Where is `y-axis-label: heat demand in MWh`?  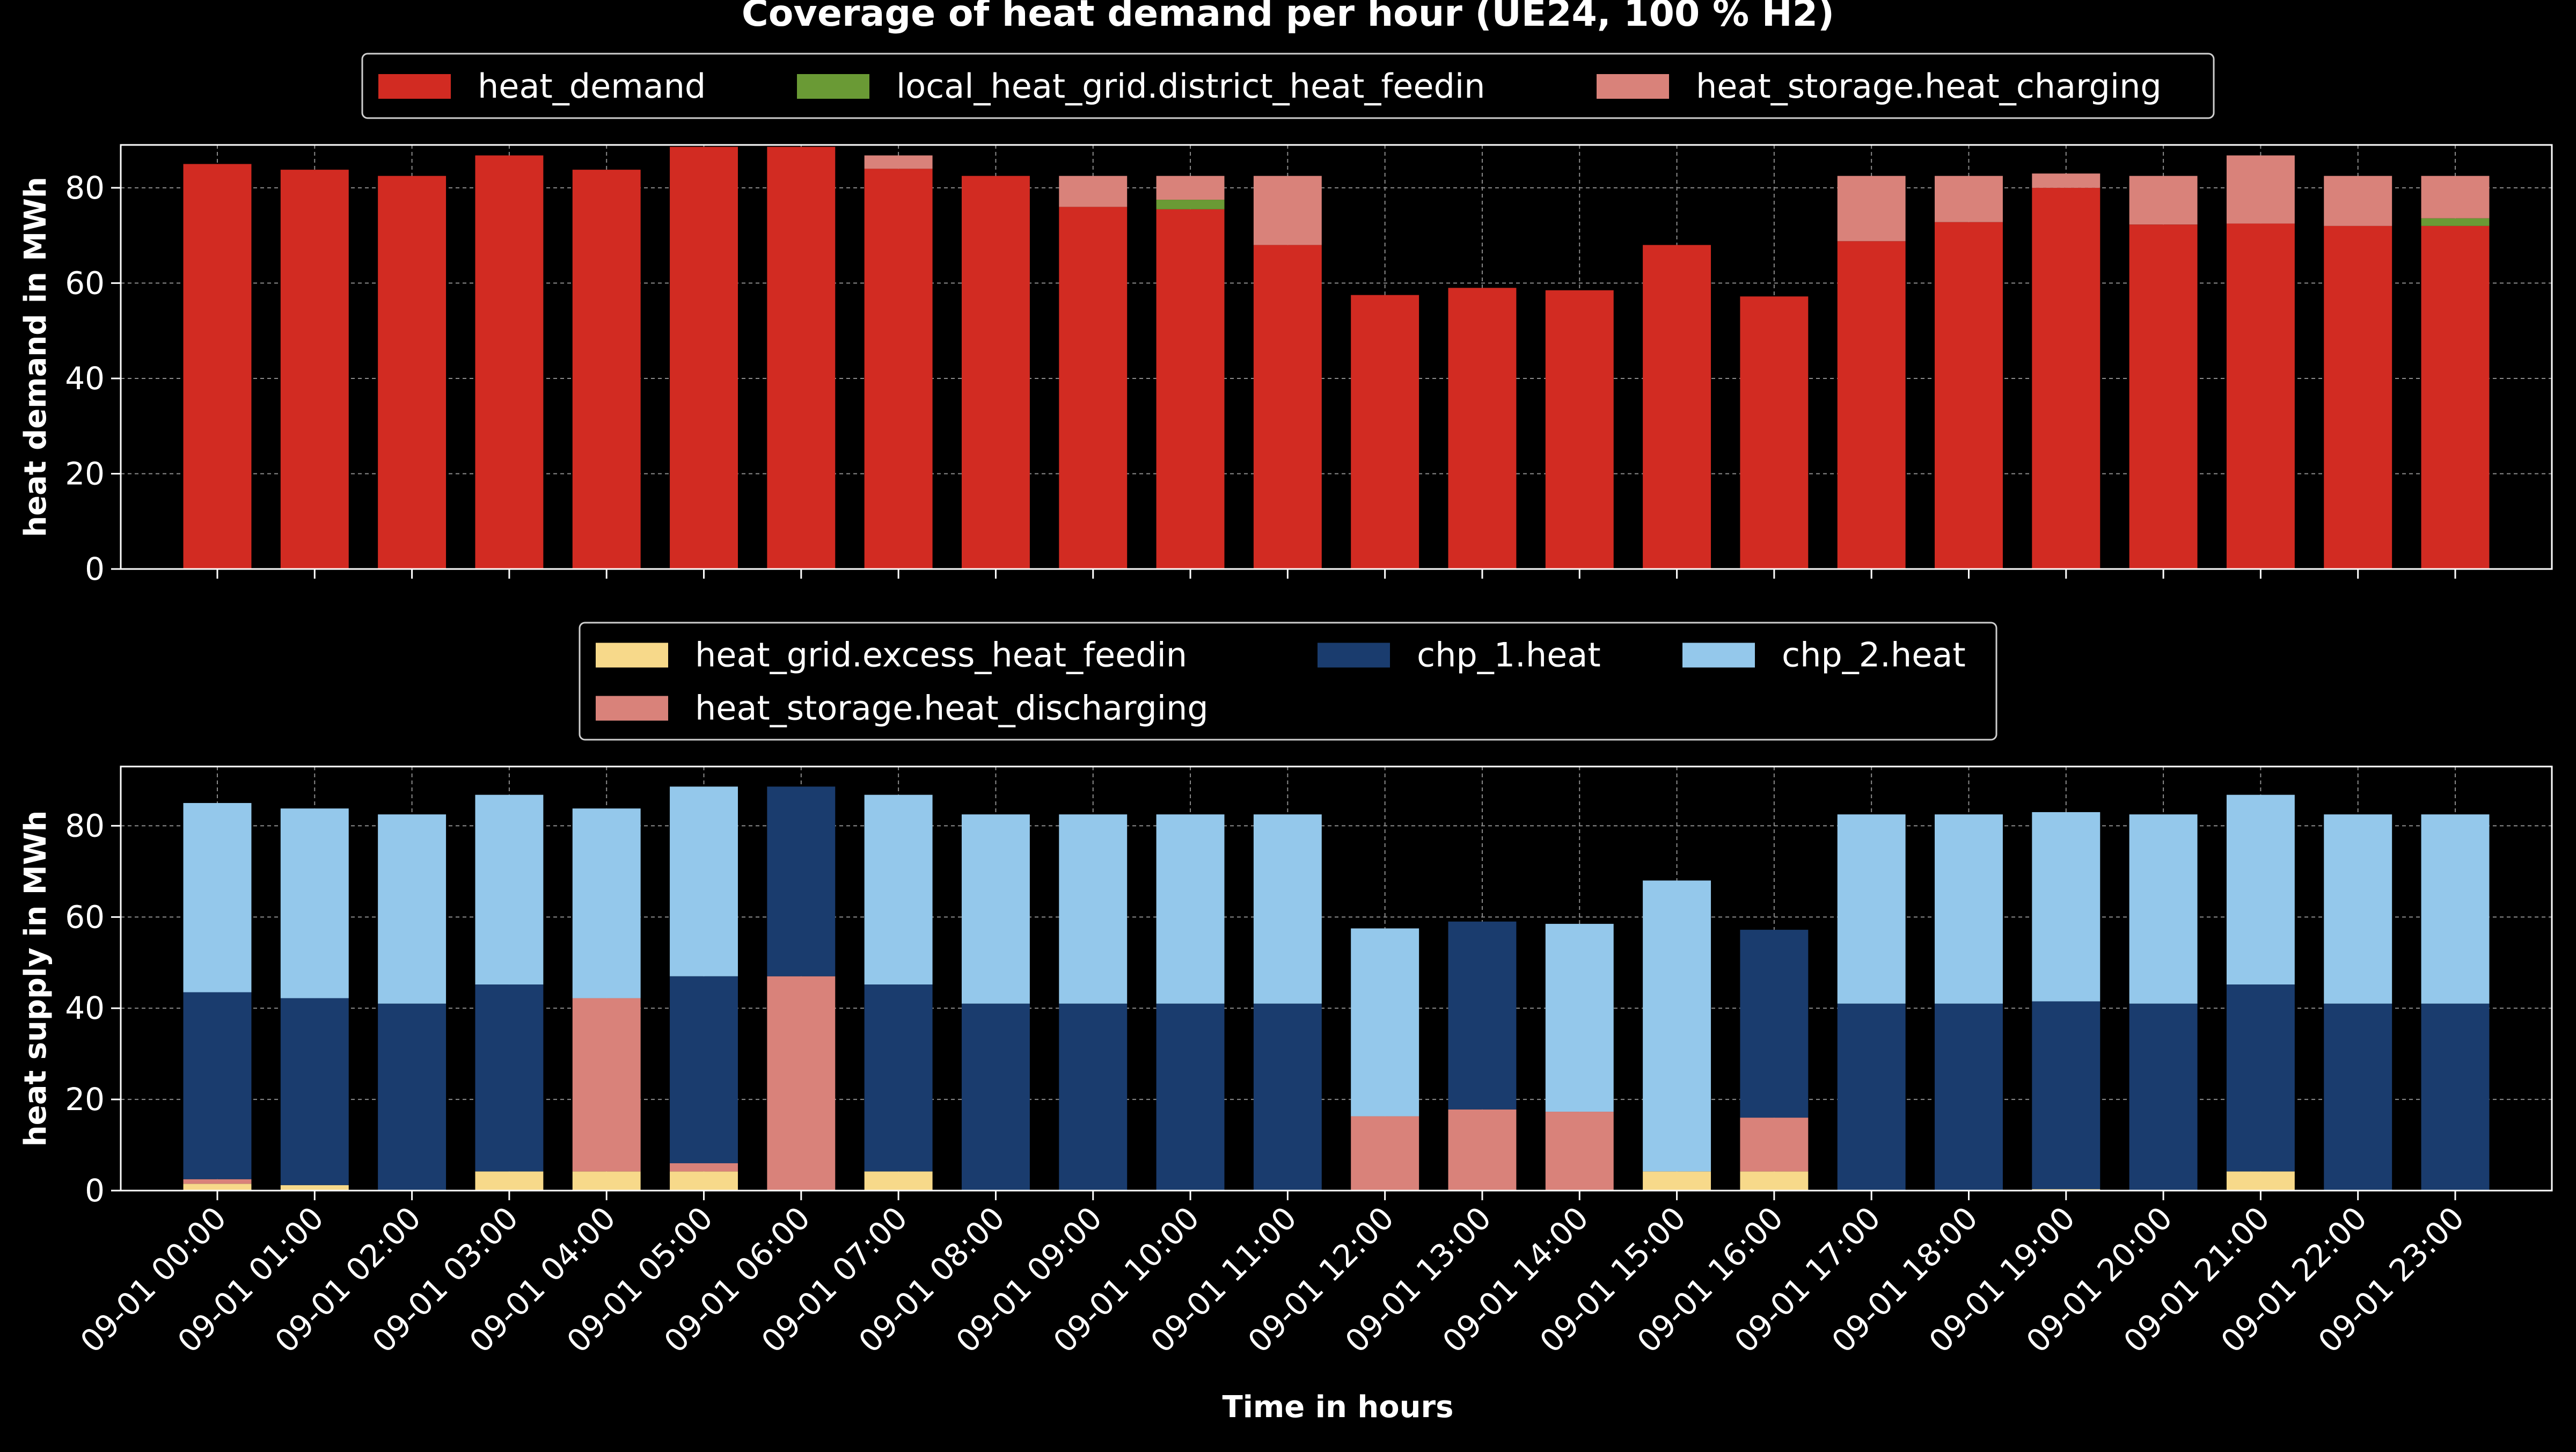 y-axis-label: heat demand in MWh is located at coordinates (35, 357).